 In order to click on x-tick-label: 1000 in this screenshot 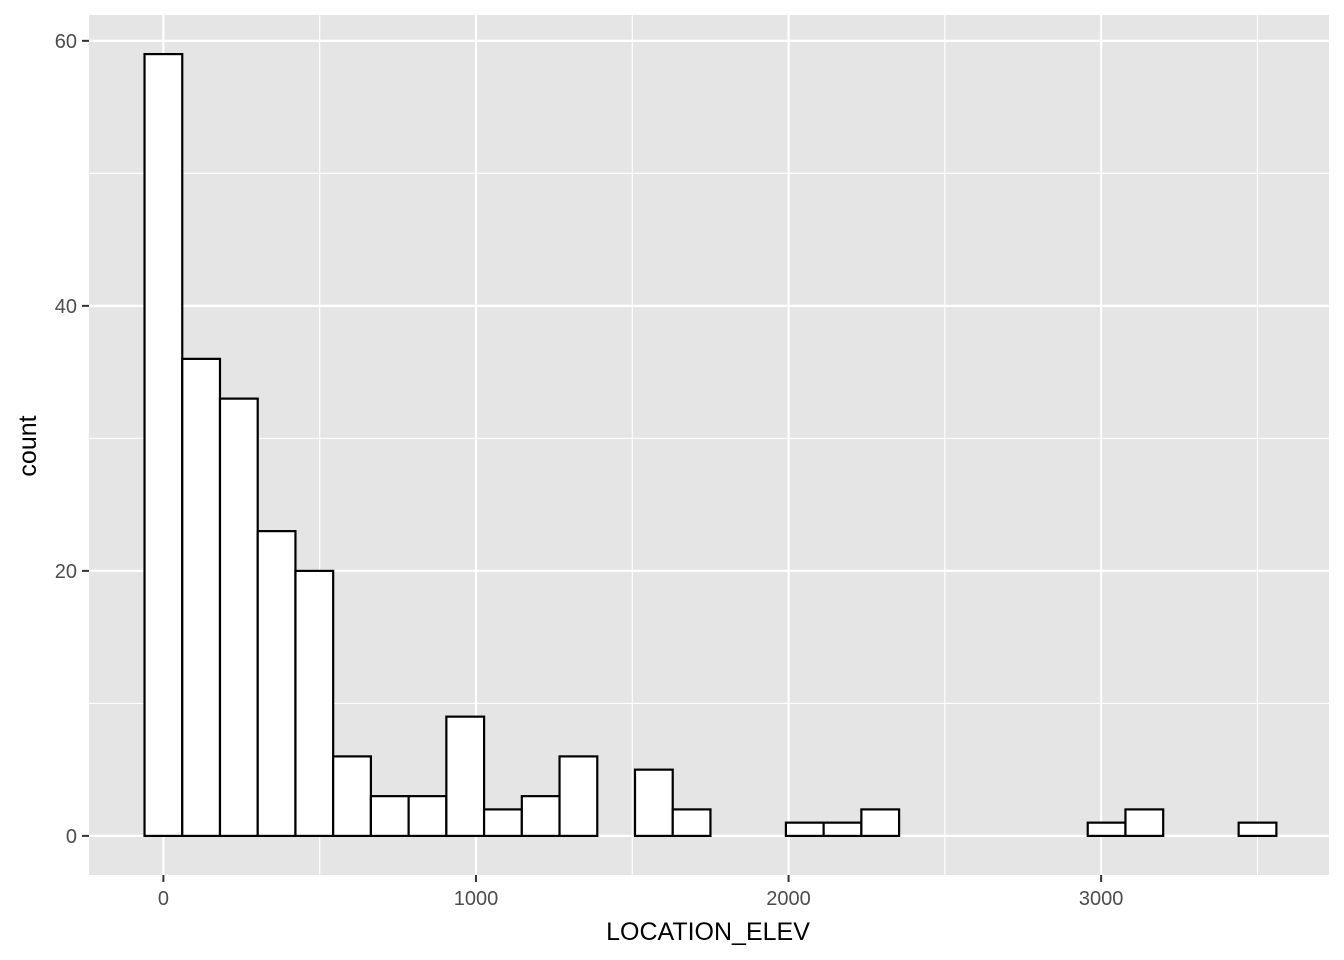, I will do `click(476, 899)`.